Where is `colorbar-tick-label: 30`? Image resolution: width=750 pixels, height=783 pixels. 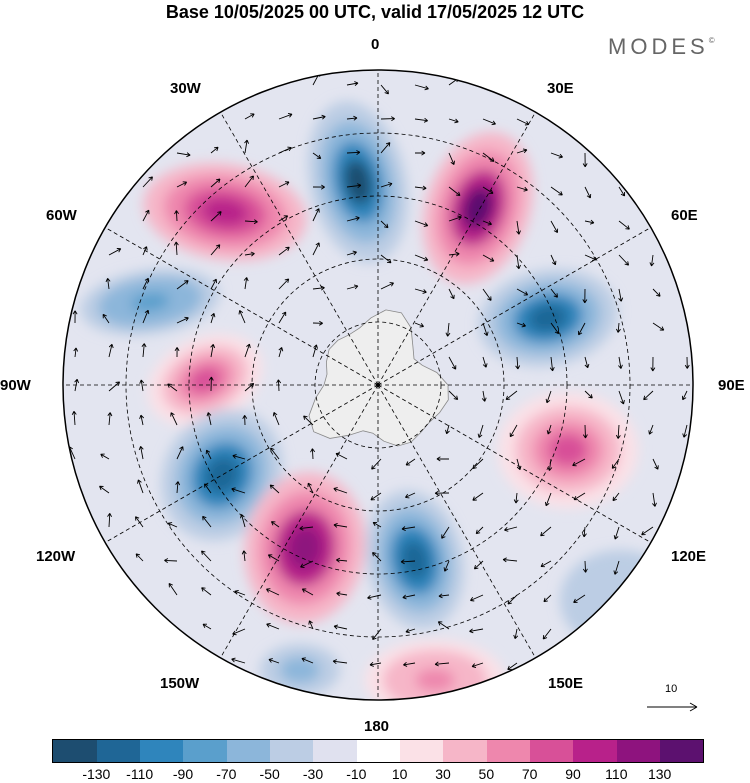
colorbar-tick-label: 30 is located at coordinates (443, 774).